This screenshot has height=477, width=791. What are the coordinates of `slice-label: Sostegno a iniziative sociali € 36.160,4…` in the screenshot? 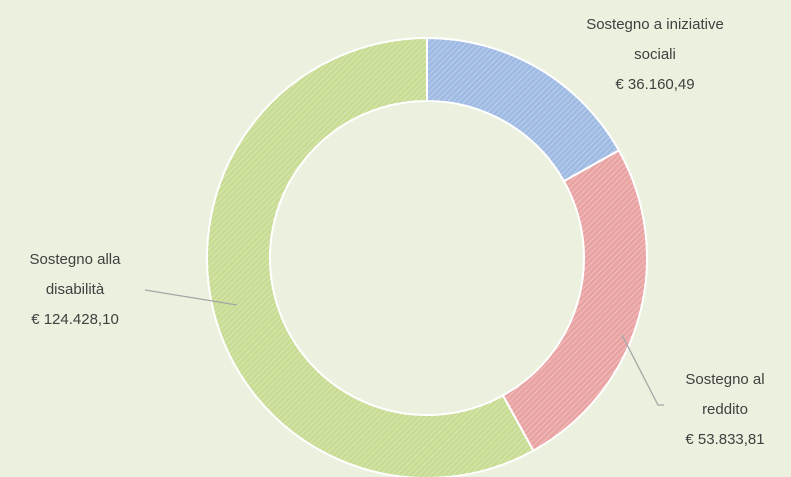 It's located at (655, 55).